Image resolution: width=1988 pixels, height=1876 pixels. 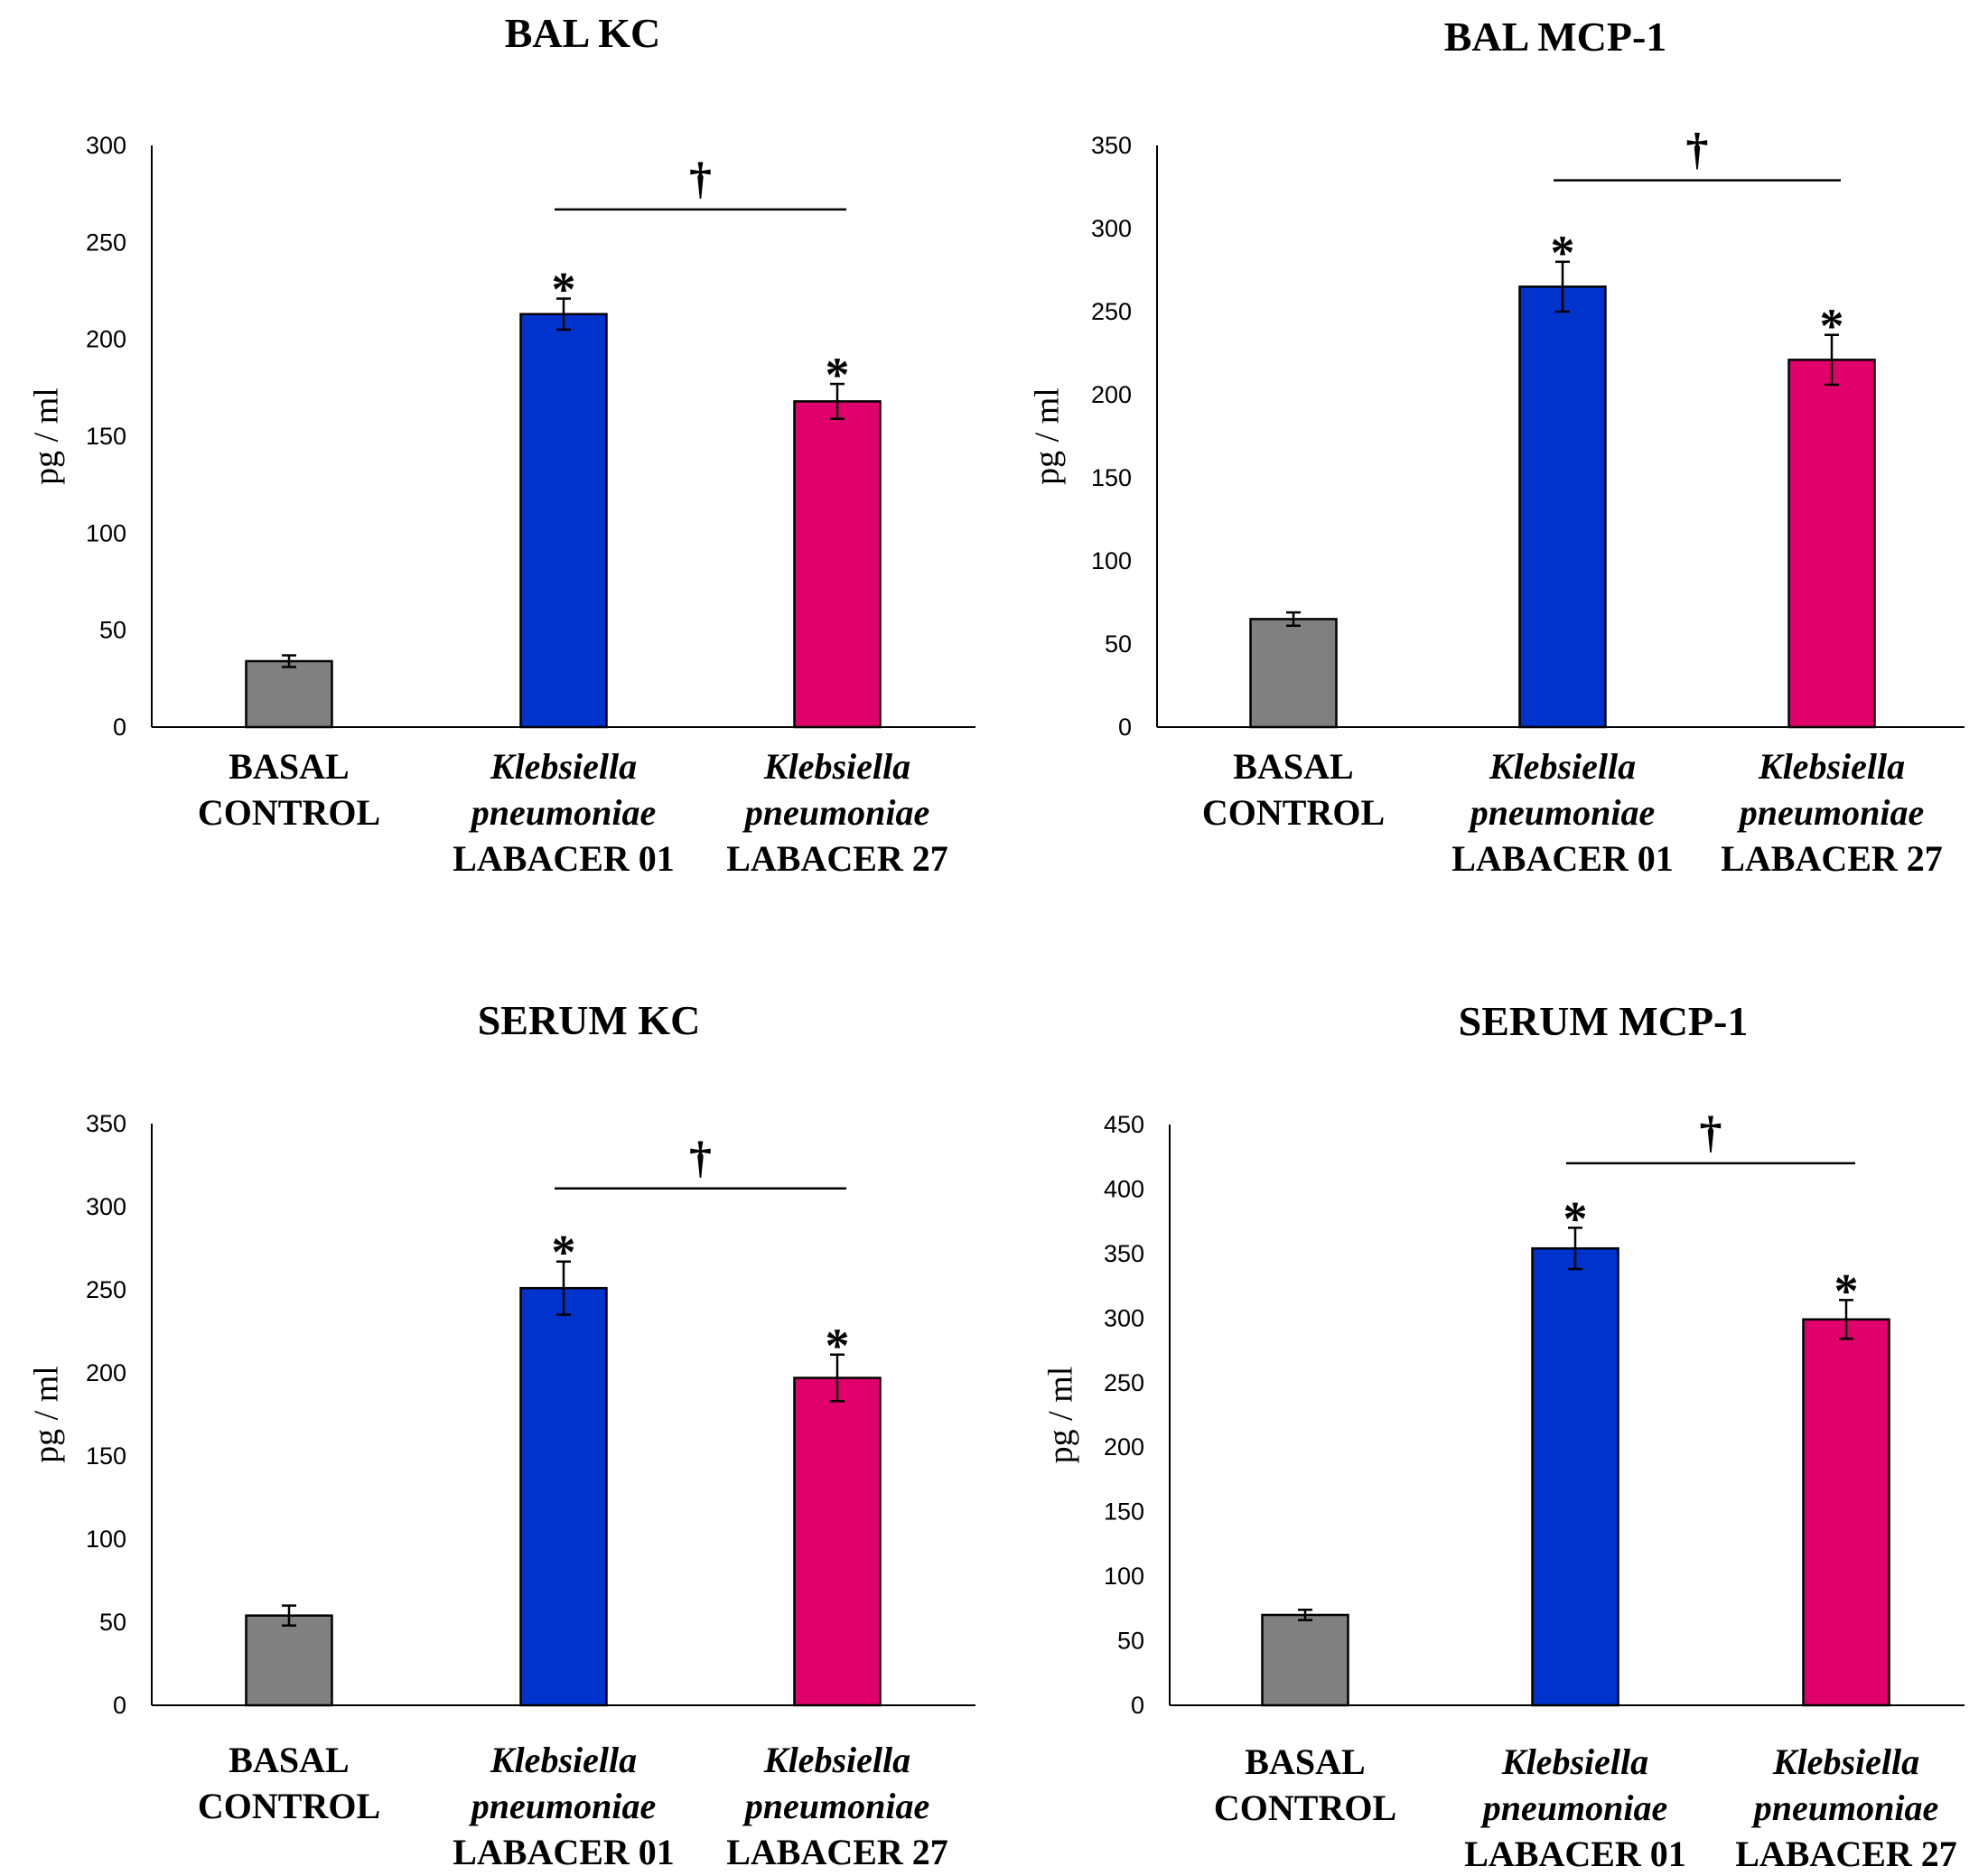 I want to click on chart-3-category-label: LABACER 27, so click(x=837, y=1852).